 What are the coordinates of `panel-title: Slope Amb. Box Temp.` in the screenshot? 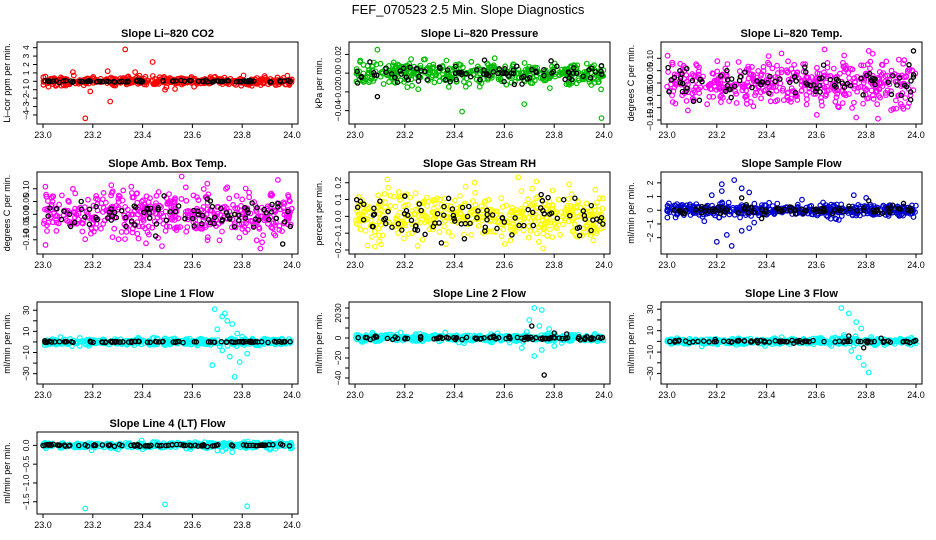 It's located at (167, 164).